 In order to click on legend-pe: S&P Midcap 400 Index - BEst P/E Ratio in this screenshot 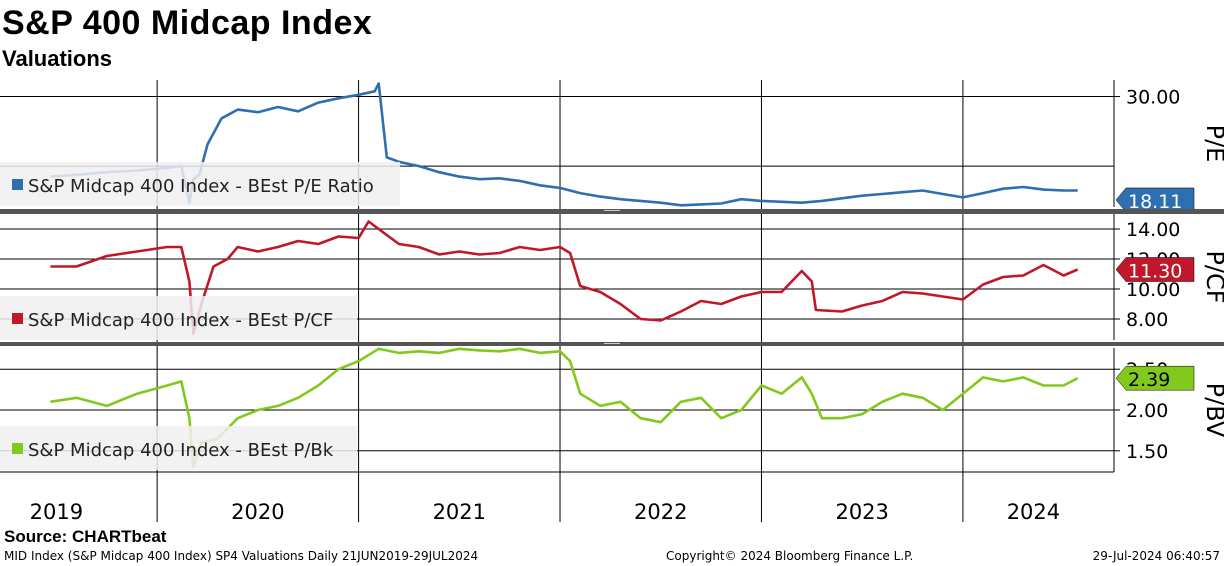, I will do `click(200, 184)`.